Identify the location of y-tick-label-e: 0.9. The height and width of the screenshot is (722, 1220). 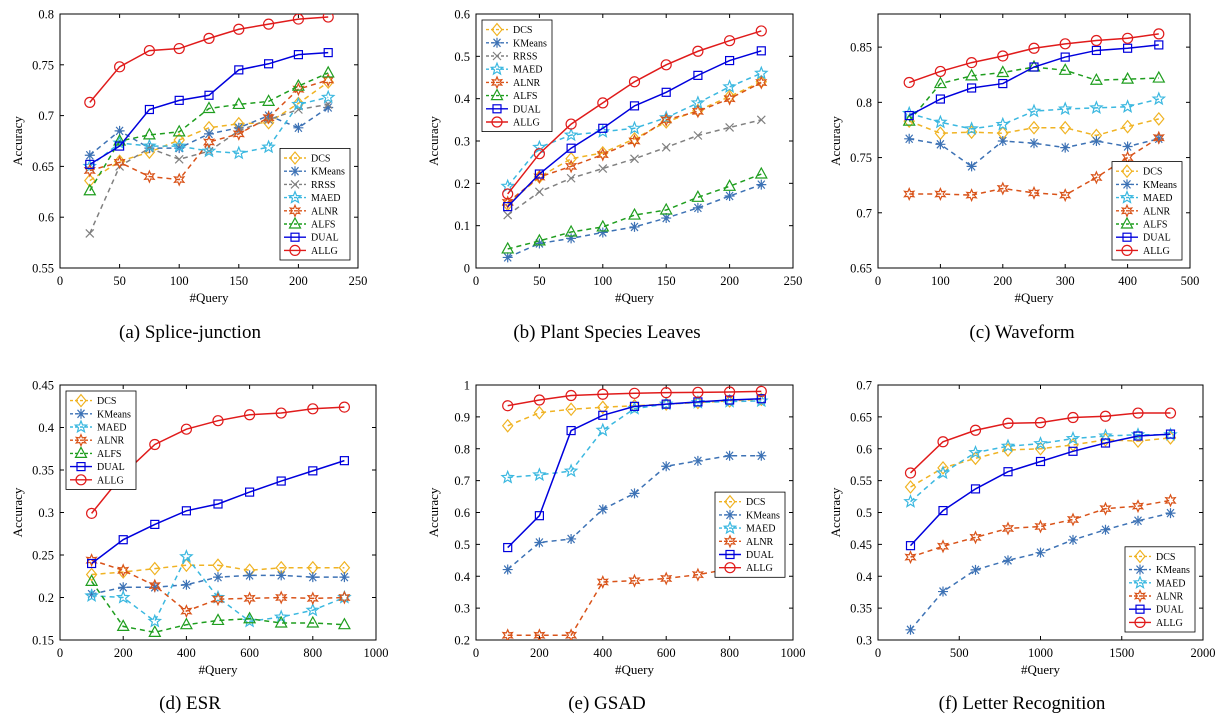
(462, 417).